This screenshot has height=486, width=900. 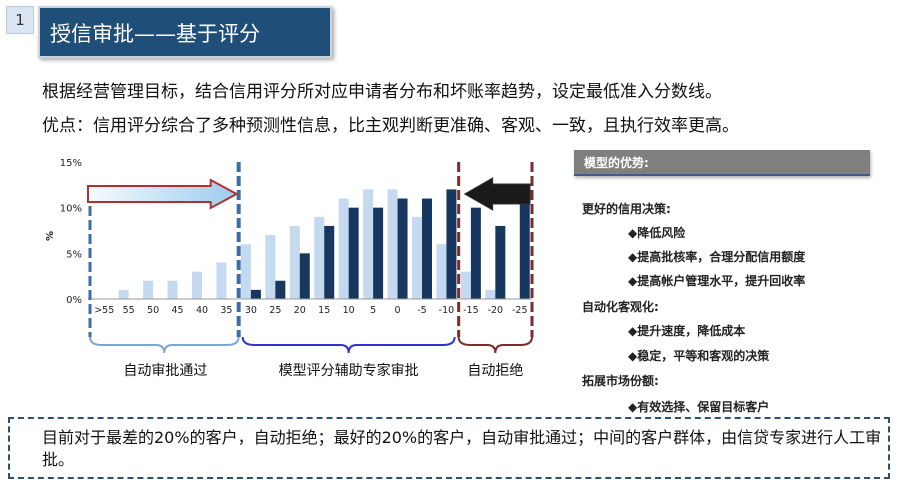 What do you see at coordinates (129, 310) in the screenshot?
I see `x-tick-label: 55` at bounding box center [129, 310].